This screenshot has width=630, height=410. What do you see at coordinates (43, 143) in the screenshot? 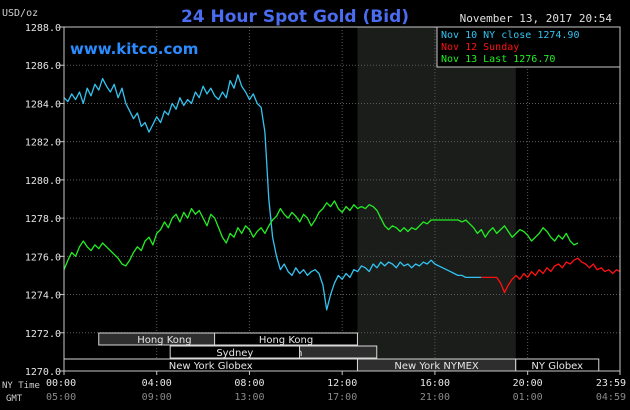
I see `y-tick-label: 1282.0` at bounding box center [43, 143].